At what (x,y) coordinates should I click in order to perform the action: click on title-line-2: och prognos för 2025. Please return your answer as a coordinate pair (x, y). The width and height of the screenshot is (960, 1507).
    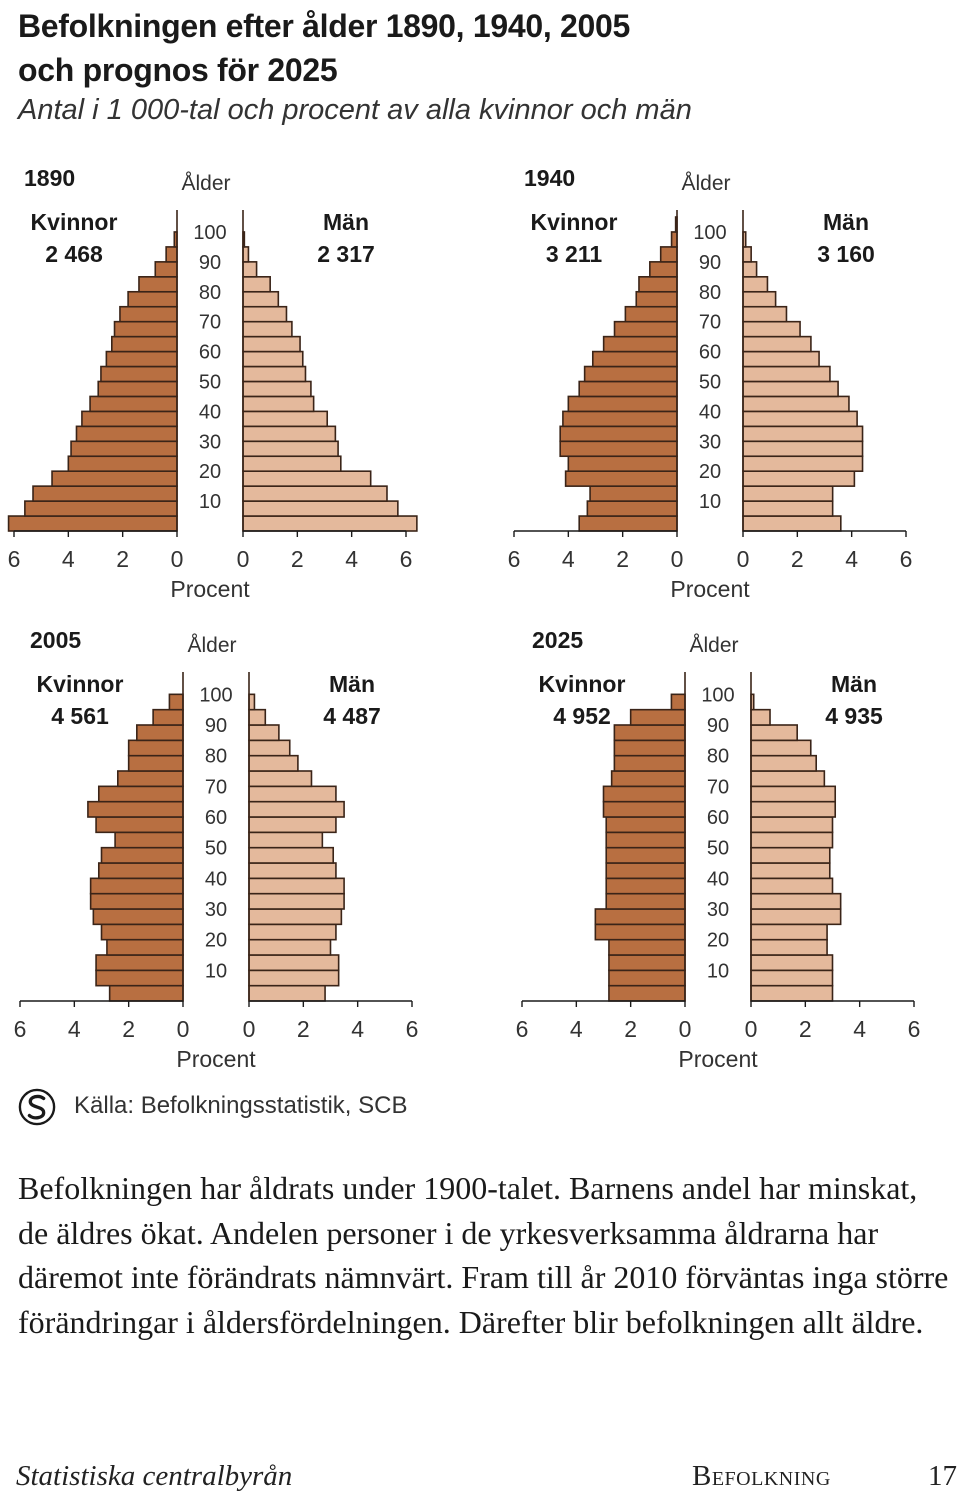
    Looking at the image, I should click on (178, 70).